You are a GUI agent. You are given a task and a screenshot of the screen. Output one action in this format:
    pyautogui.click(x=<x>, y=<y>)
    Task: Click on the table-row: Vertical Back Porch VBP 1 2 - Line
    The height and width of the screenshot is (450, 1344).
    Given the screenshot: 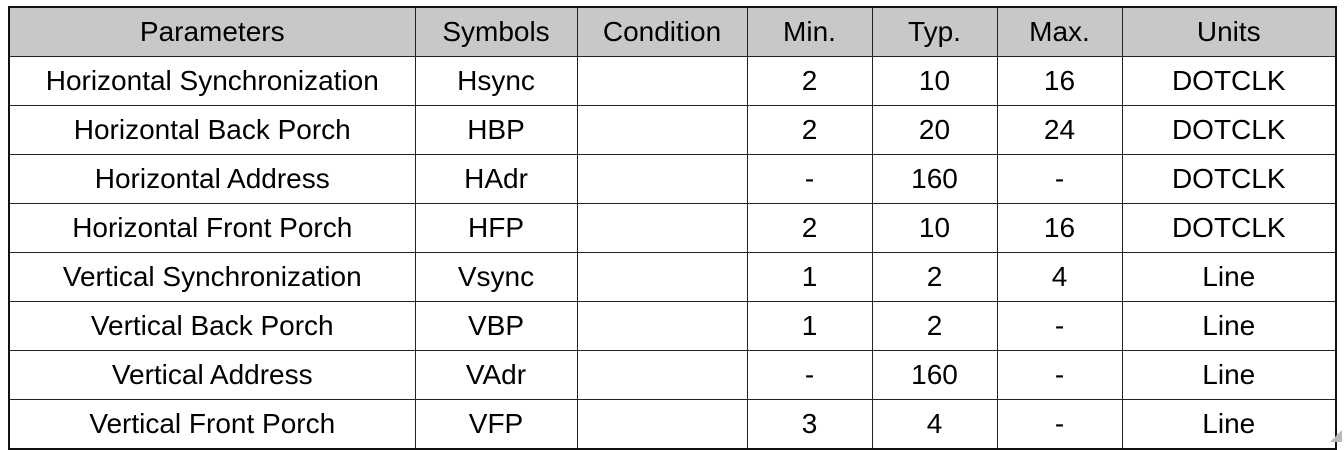 What is the action you would take?
    pyautogui.click(x=672, y=326)
    